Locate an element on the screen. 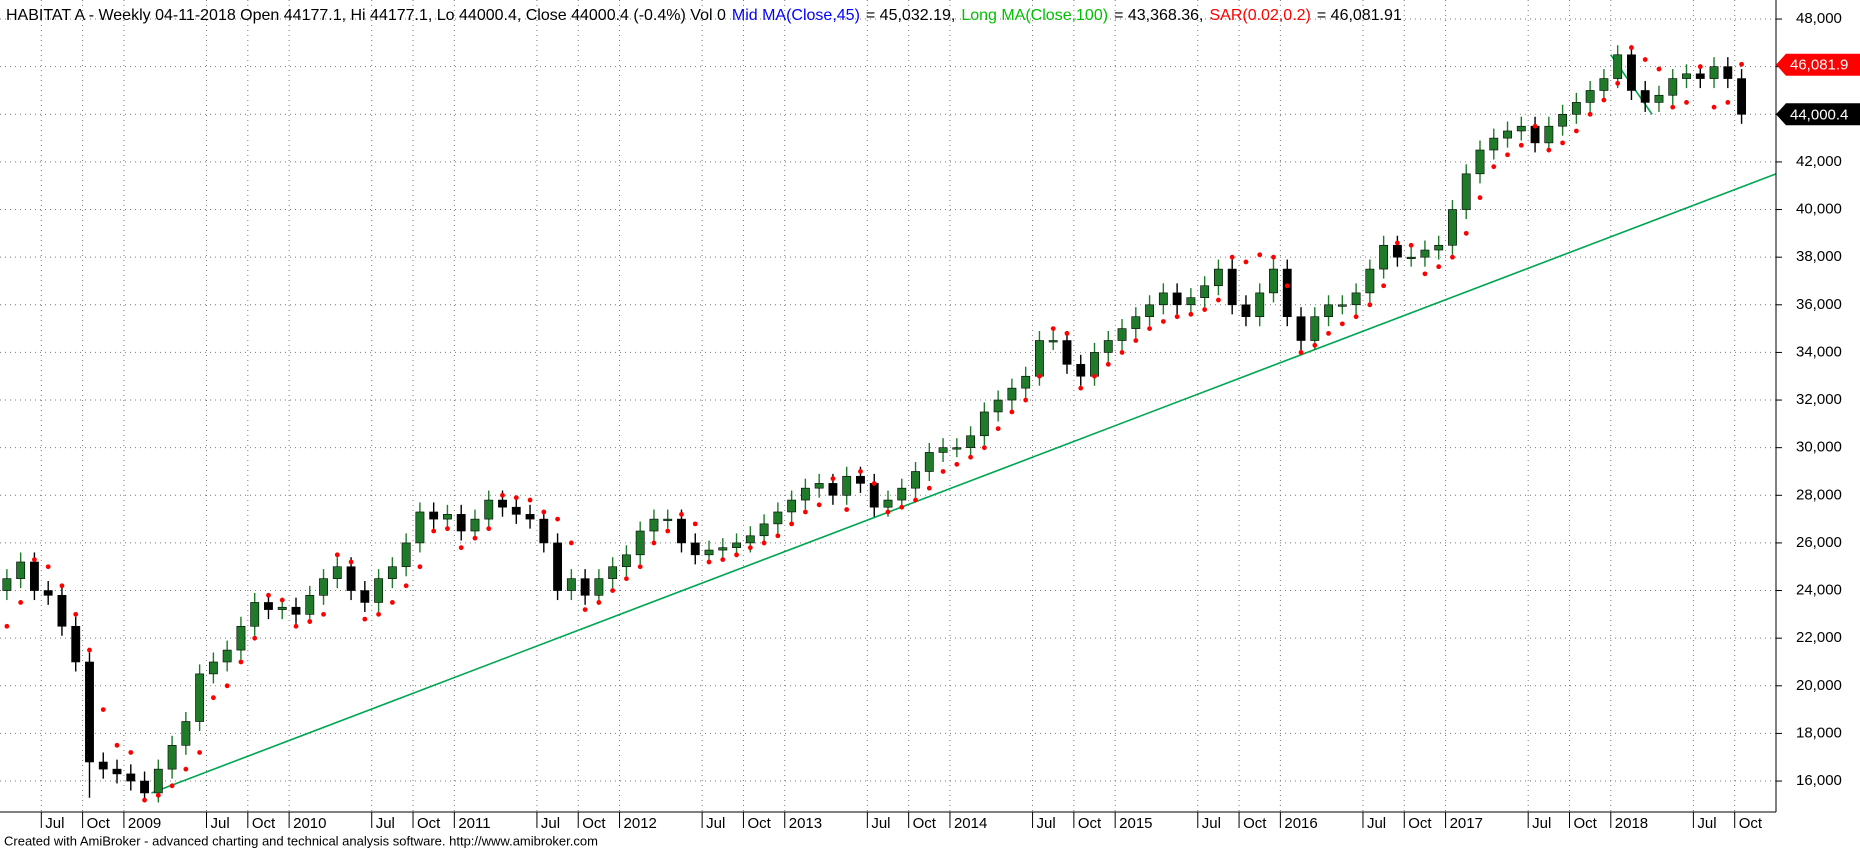 Image resolution: width=1860 pixels, height=852 pixels. y-tick-label: 34,000 is located at coordinates (1819, 351).